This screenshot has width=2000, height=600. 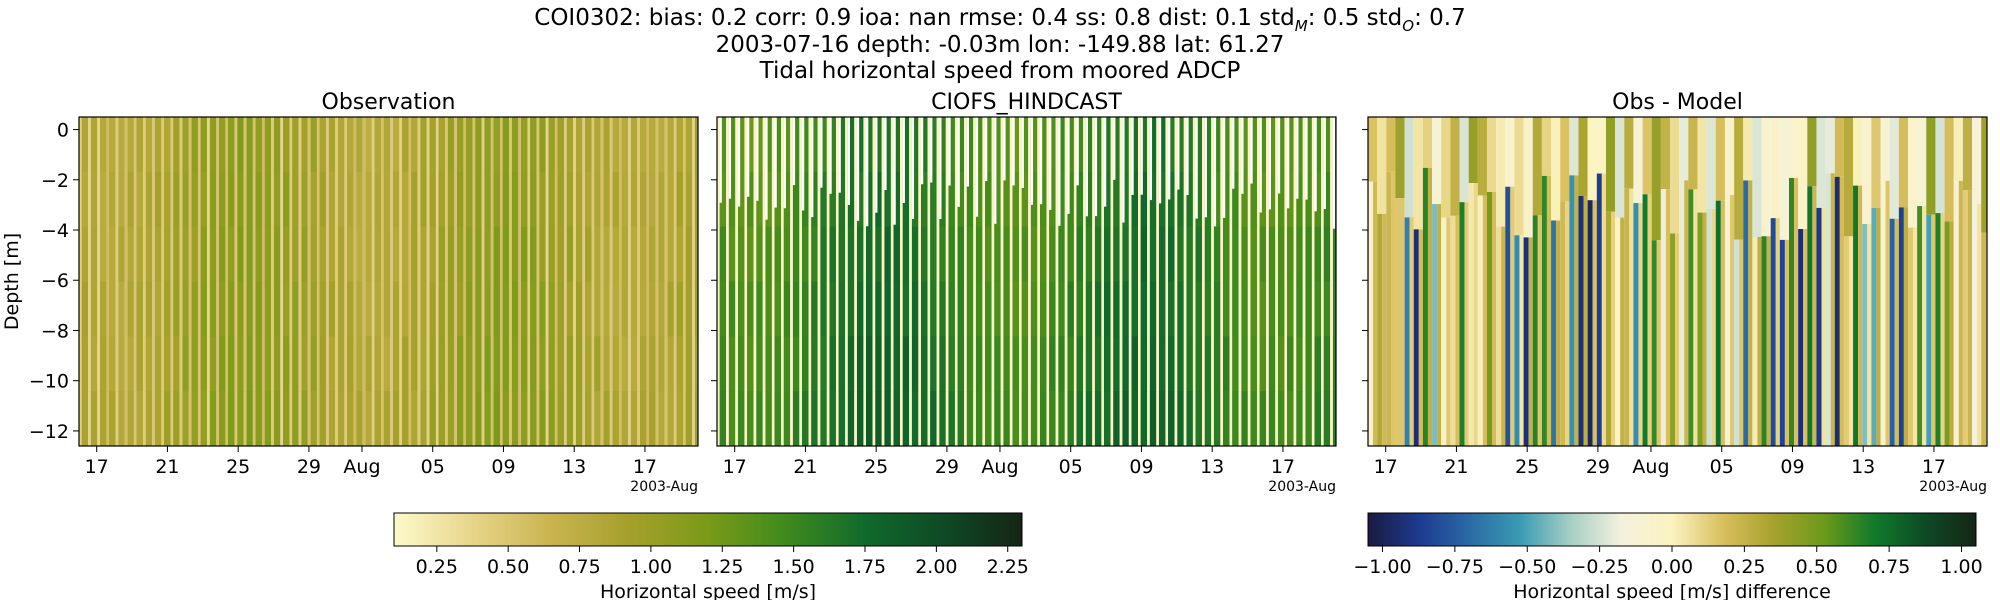 What do you see at coordinates (722, 567) in the screenshot?
I see `colorbar-tick-label: 1.25` at bounding box center [722, 567].